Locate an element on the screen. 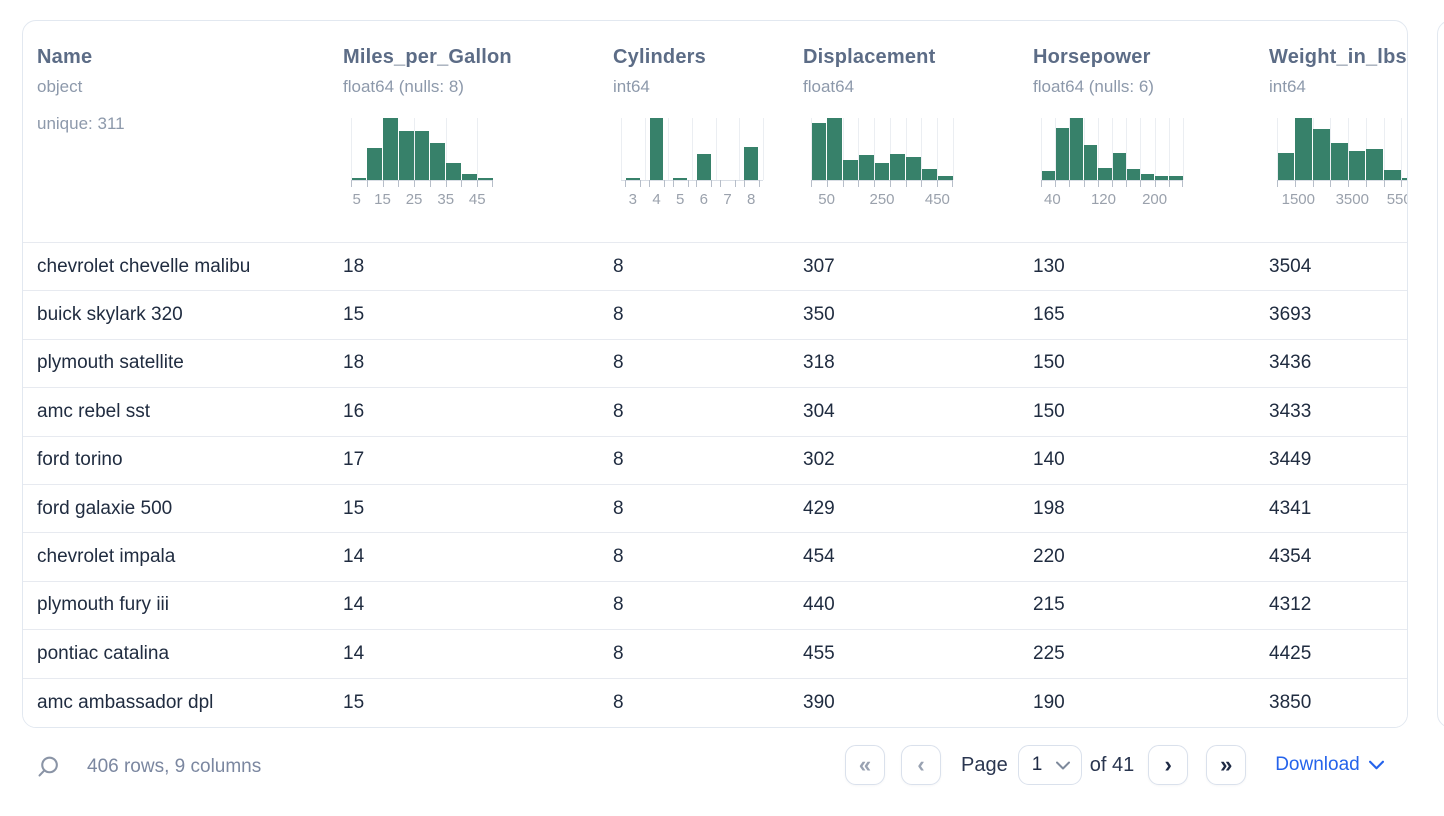 The width and height of the screenshot is (1444, 816). table-row: plymouth fury iii 14 8 440 215 4312 is located at coordinates (715, 606).